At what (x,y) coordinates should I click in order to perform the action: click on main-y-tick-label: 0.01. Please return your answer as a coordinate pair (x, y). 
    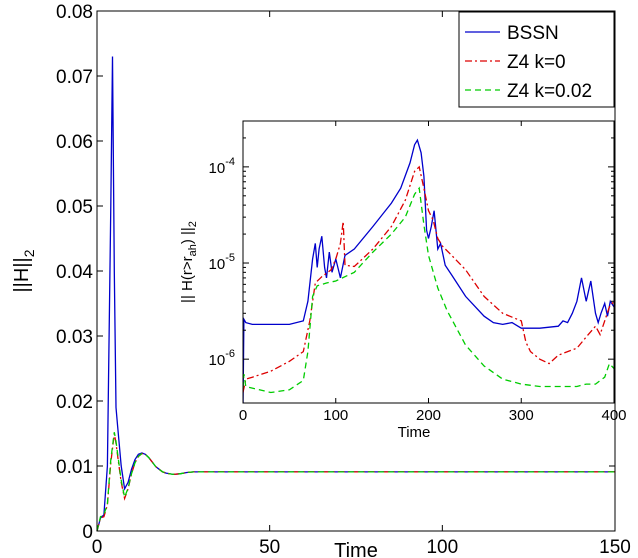
    Looking at the image, I should click on (74, 467).